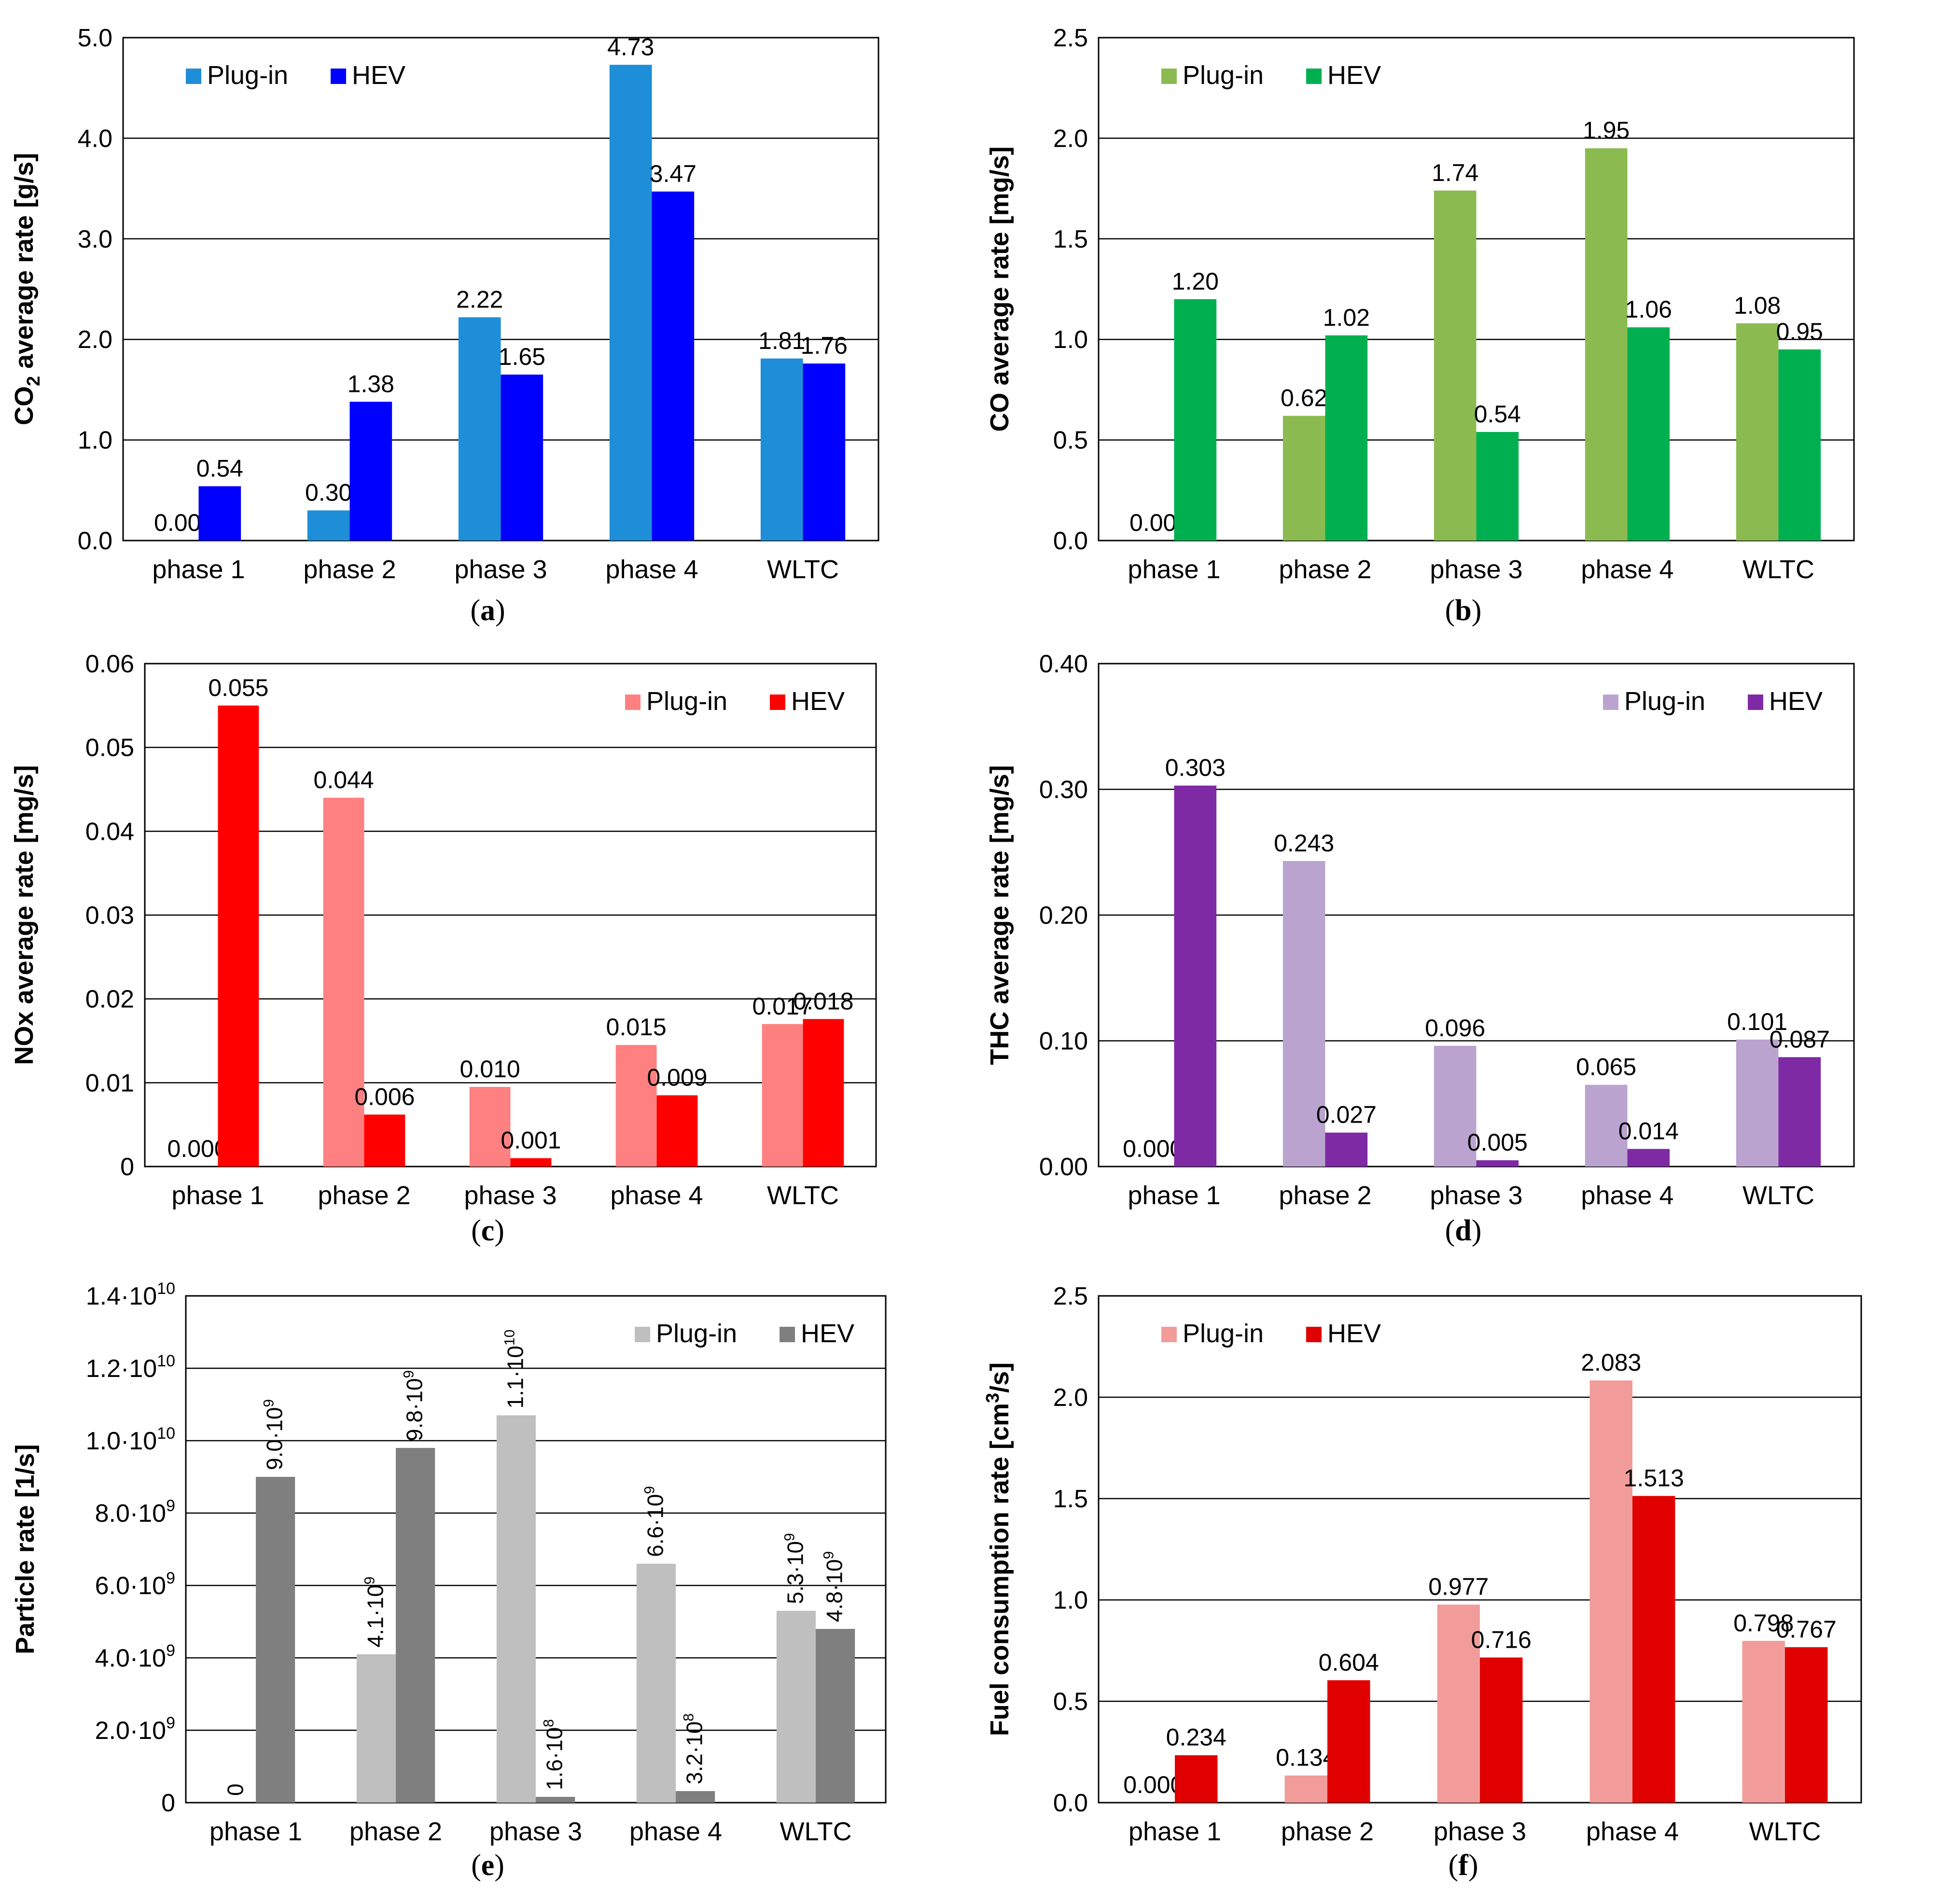  Describe the element at coordinates (794, 1568) in the screenshot. I see `data-label: 5.3·109` at that location.